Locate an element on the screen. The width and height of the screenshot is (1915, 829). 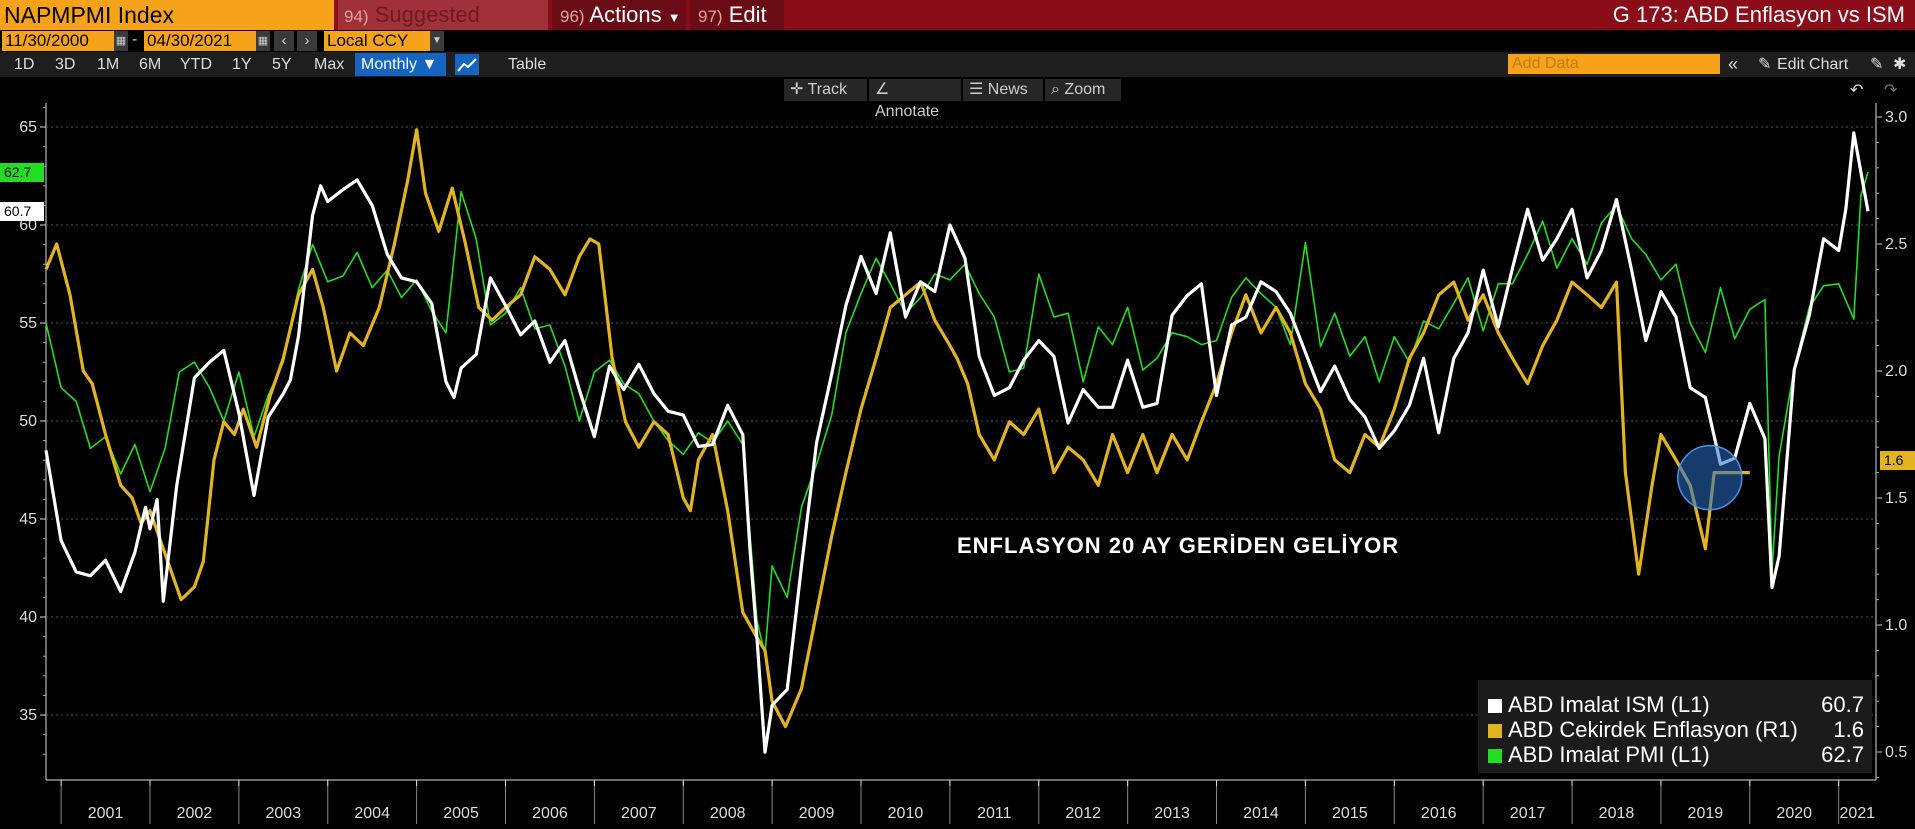
security-ticker: NAPMPMI Index is located at coordinates (167, 15).